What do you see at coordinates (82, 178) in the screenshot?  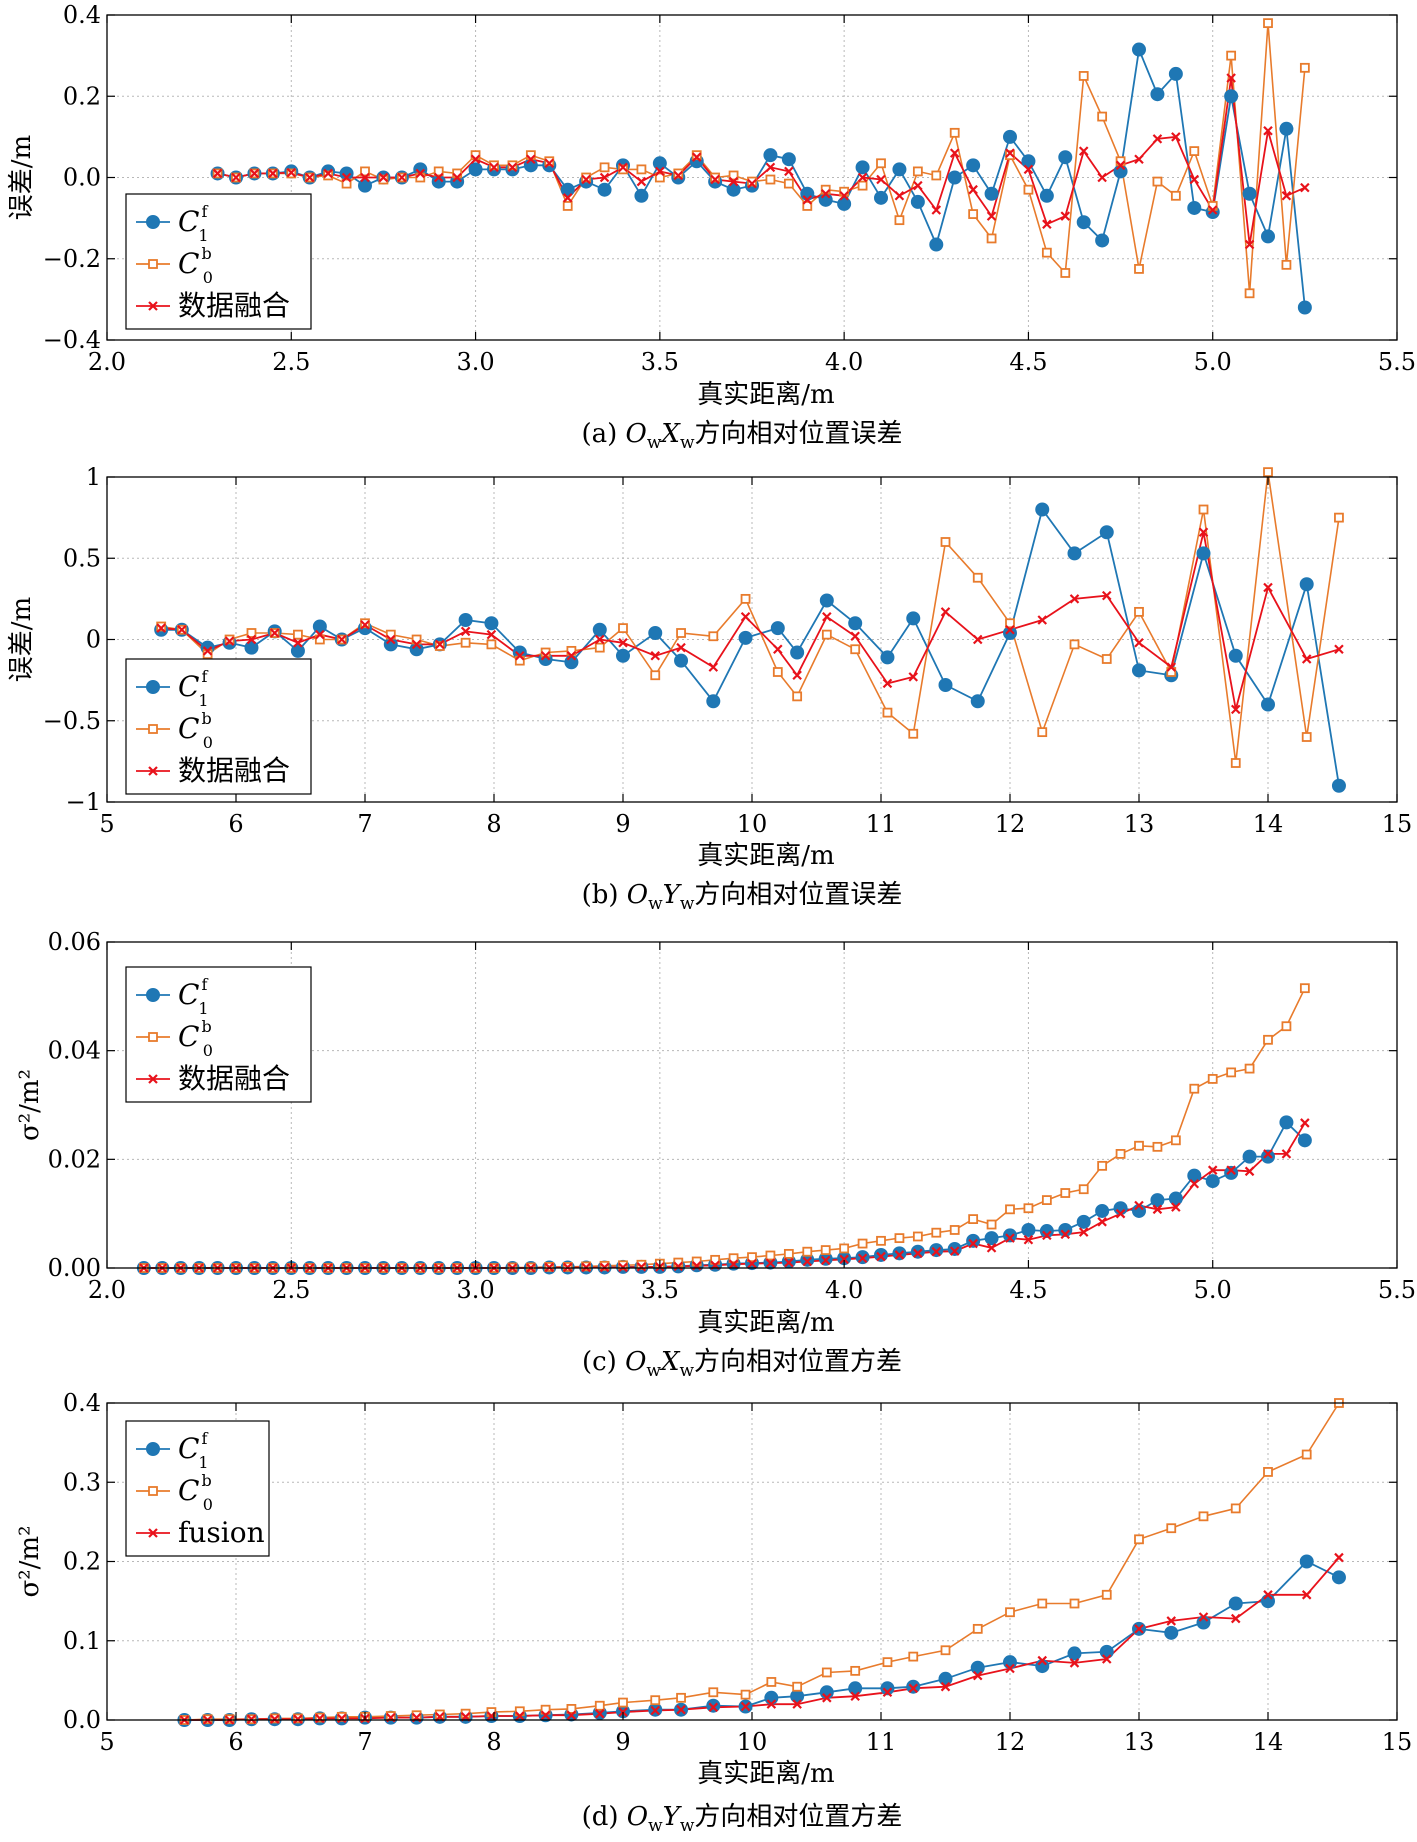 I see `panel-a-ytick-label: 0.0` at bounding box center [82, 178].